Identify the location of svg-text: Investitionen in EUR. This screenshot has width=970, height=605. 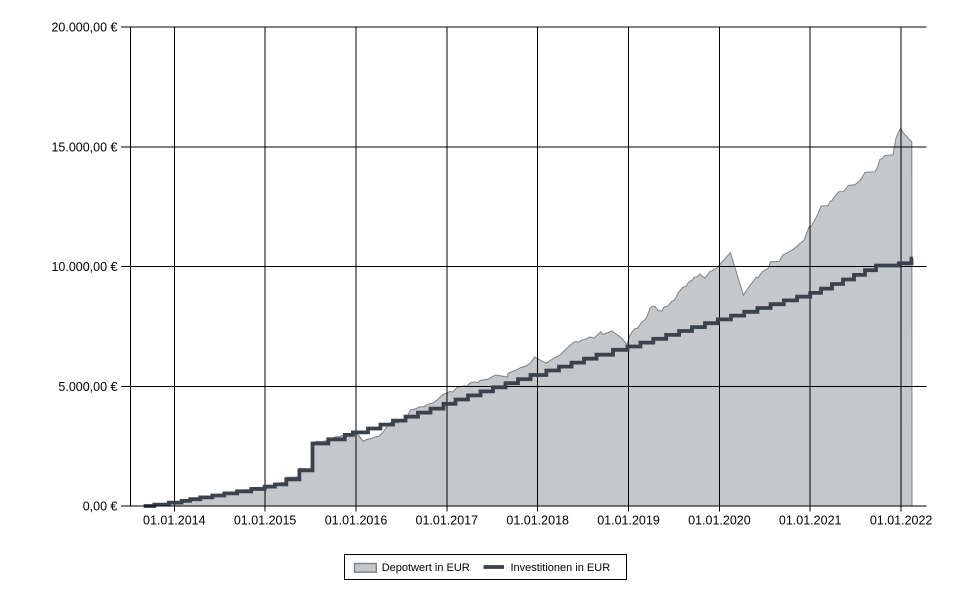
(561, 568).